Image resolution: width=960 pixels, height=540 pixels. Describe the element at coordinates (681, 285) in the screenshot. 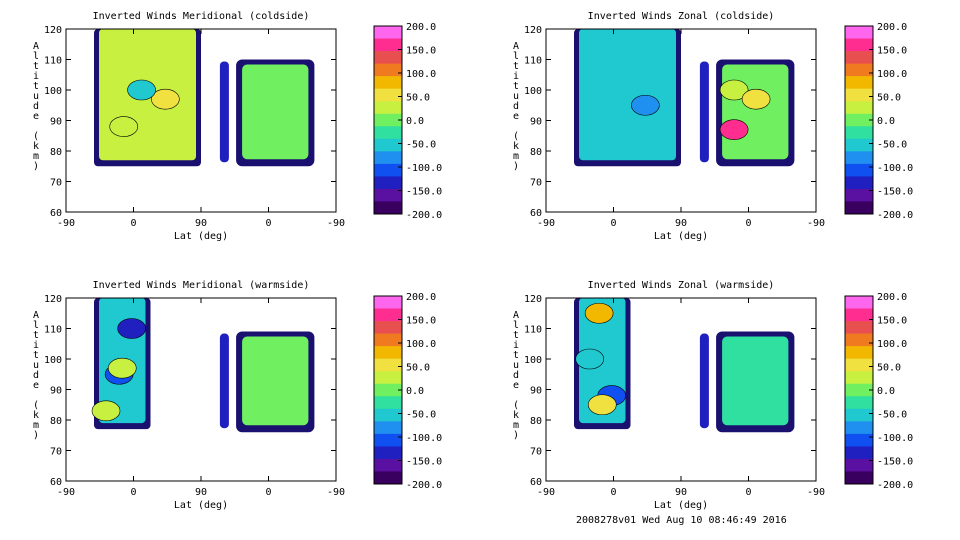

I see `panel-title: Inverted Winds Zonal (warmside)` at that location.